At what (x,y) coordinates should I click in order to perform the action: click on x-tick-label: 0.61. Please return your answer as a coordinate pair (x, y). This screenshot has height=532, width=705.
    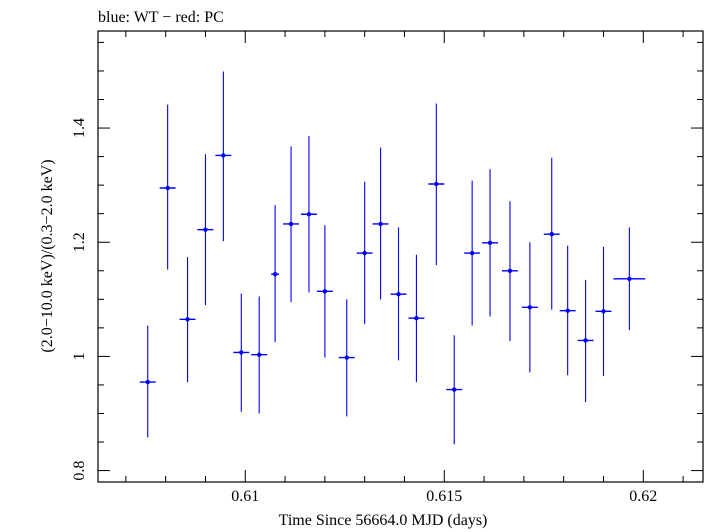
    Looking at the image, I should click on (245, 496).